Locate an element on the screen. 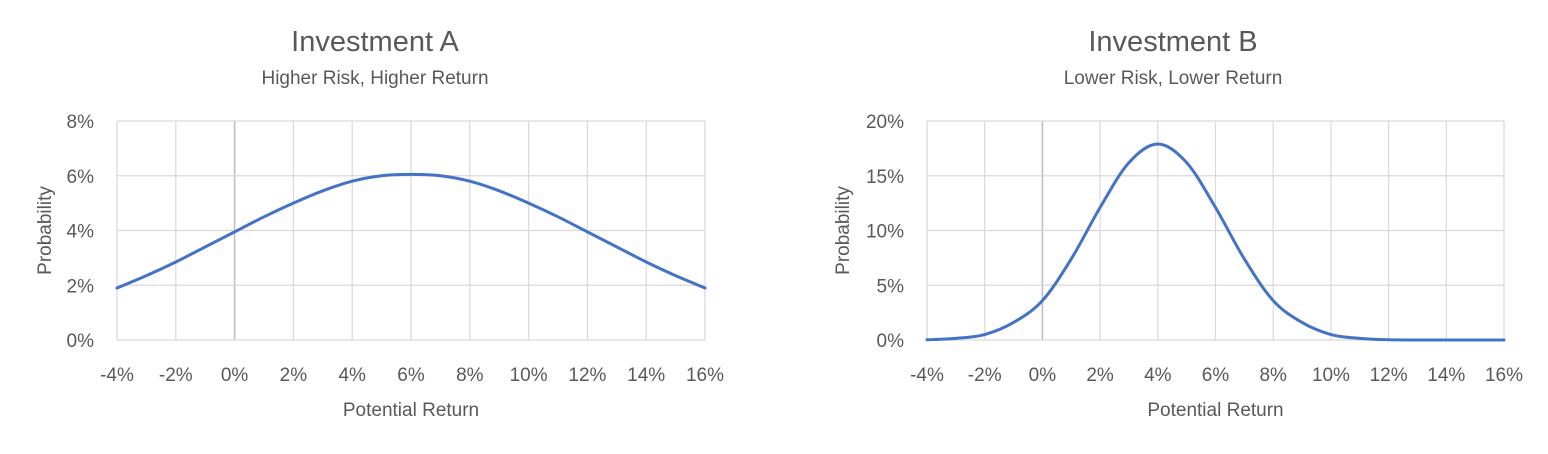  chart-title: Investment B is located at coordinates (1172, 42).